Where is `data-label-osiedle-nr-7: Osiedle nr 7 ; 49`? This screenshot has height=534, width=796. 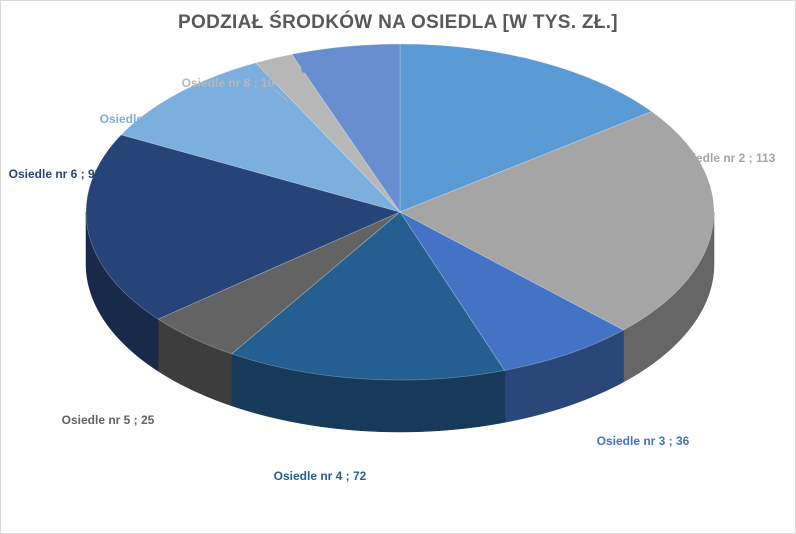
data-label-osiedle-nr-7: Osiedle nr 7 ; 49 is located at coordinates (146, 119).